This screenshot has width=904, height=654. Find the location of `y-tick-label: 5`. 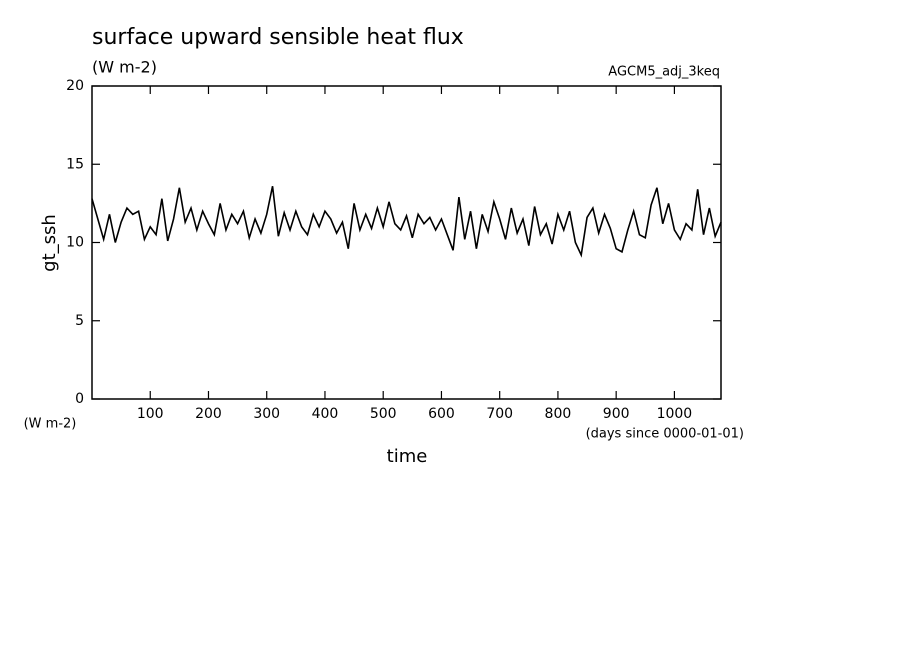

y-tick-label: 5 is located at coordinates (79, 321).